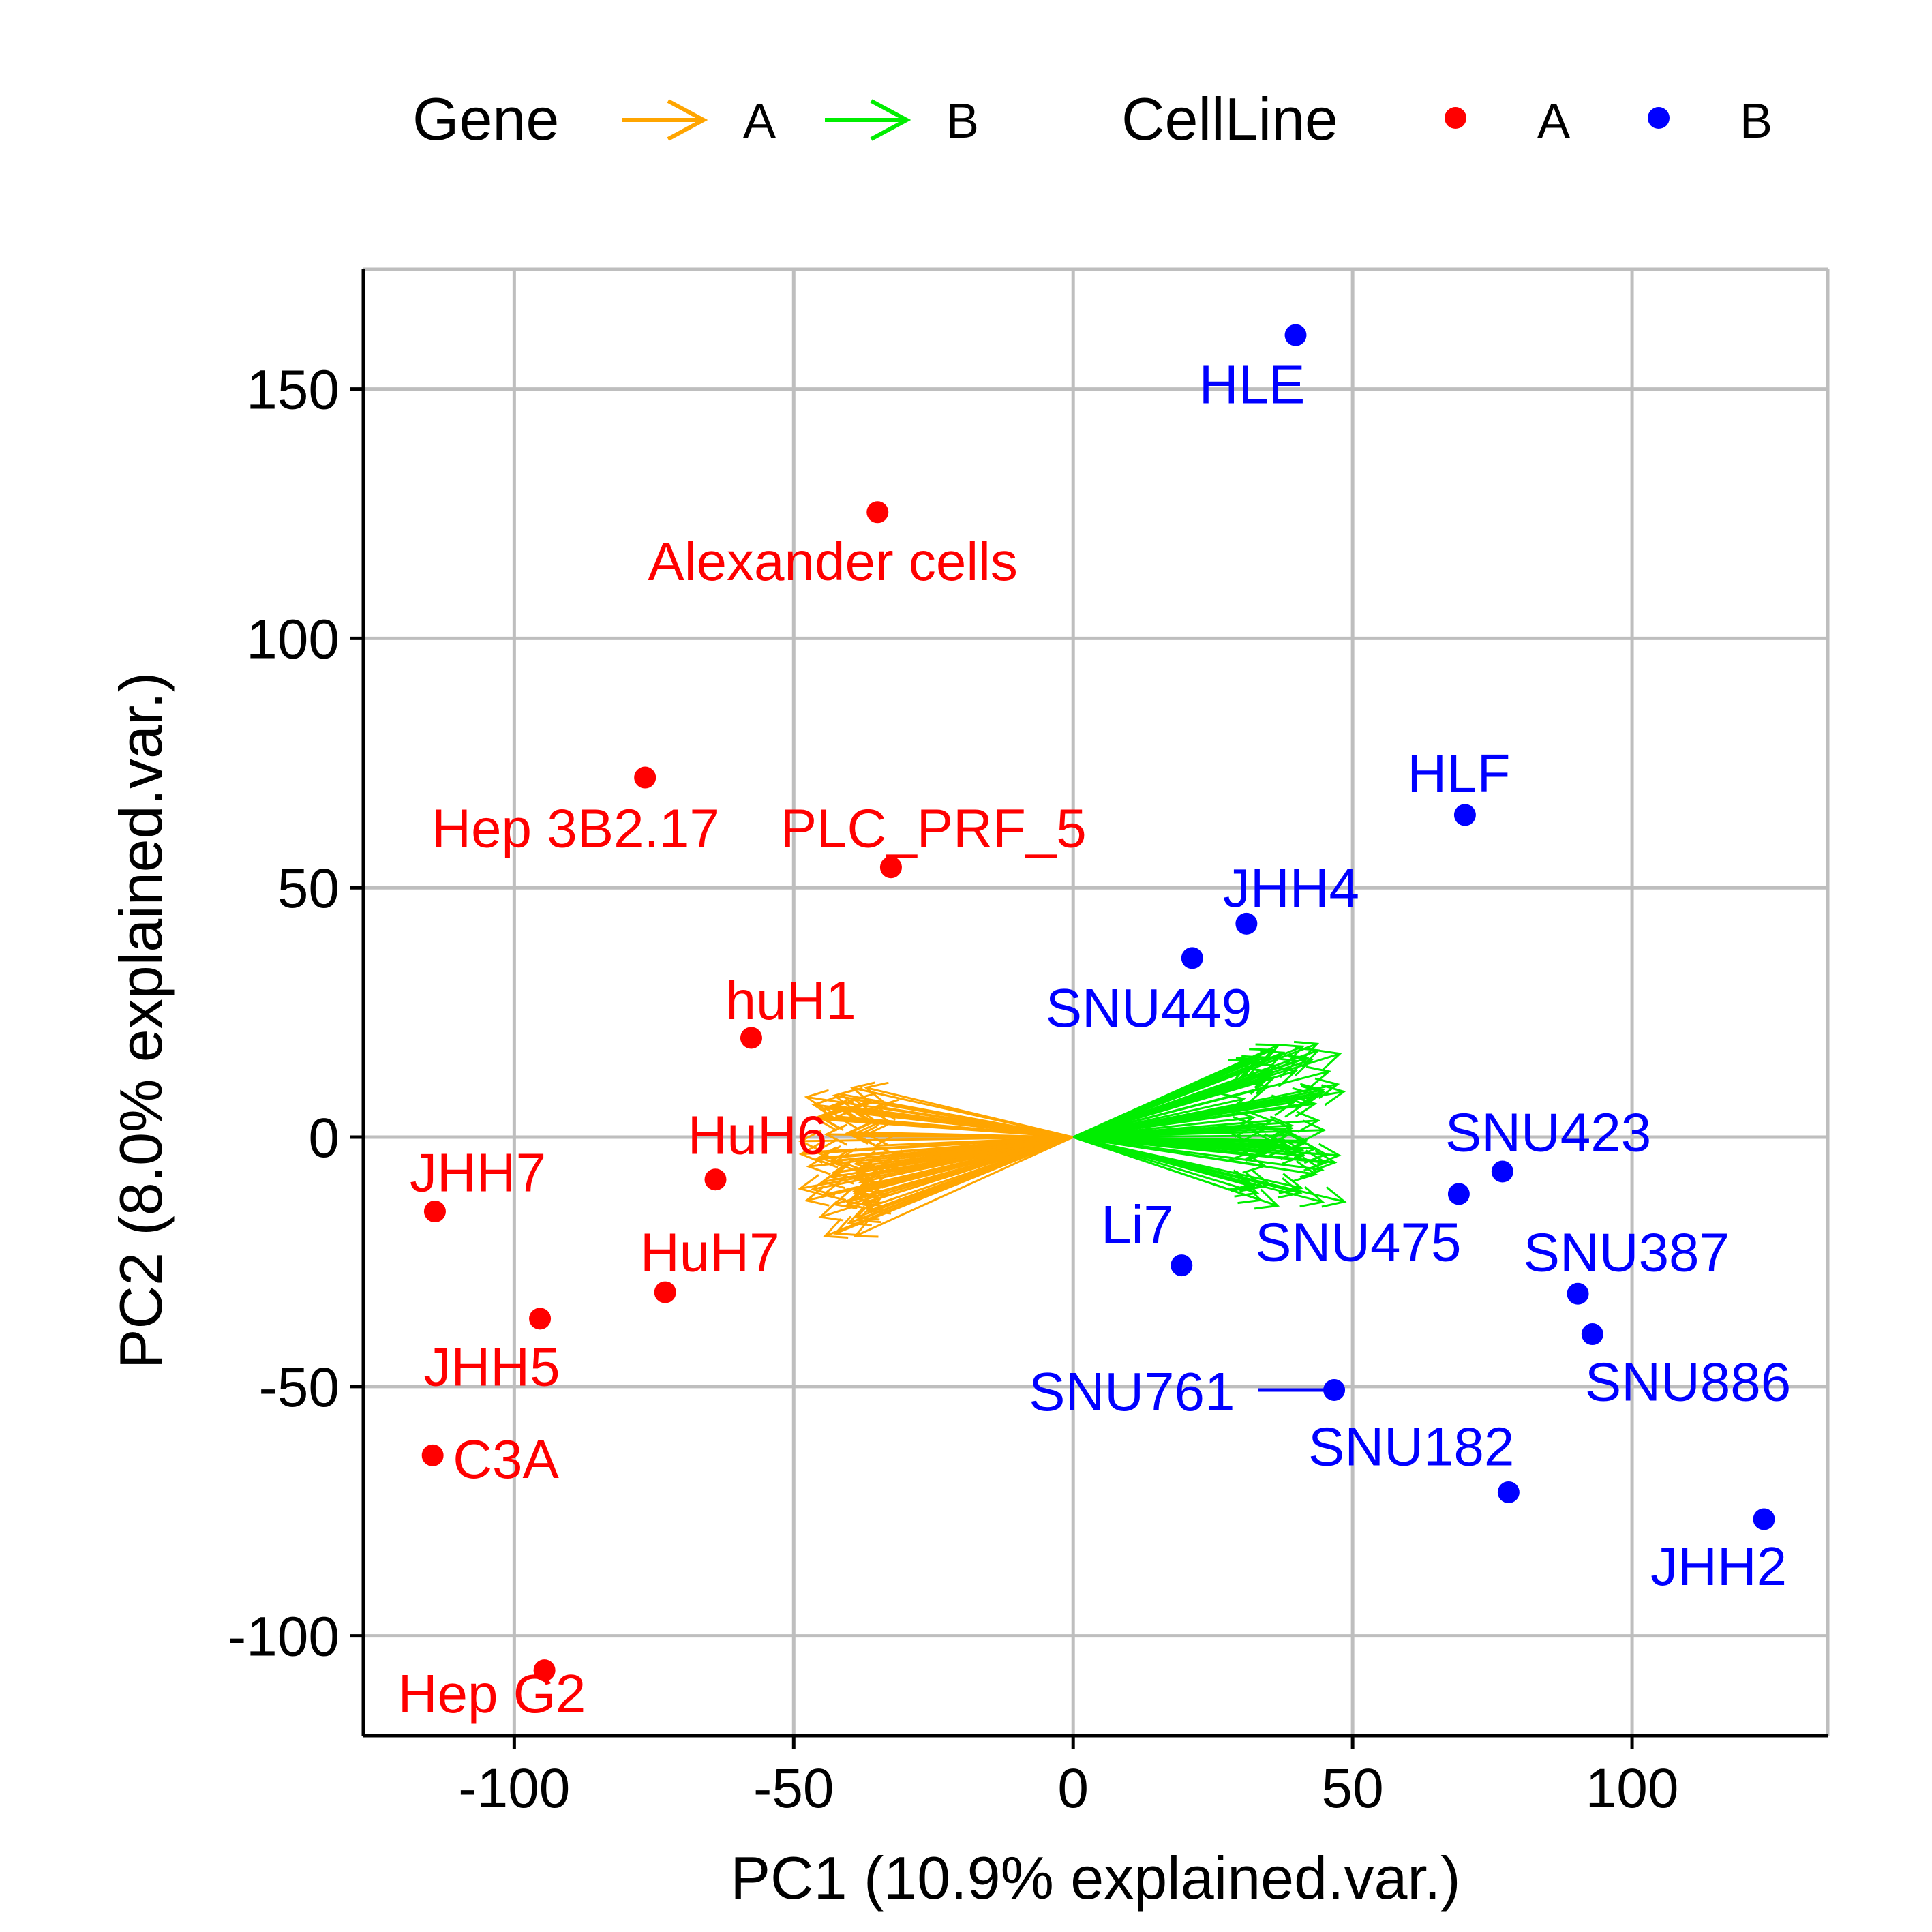 The height and width of the screenshot is (1932, 1932). I want to click on point-label-snu475: SNU475, so click(1358, 1243).